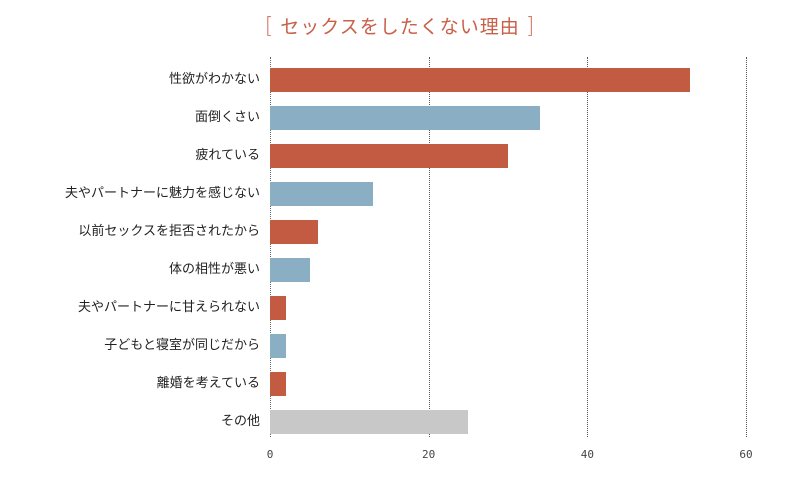 This screenshot has width=800, height=480. I want to click on category-label: 体の相性が悪い, so click(214, 269).